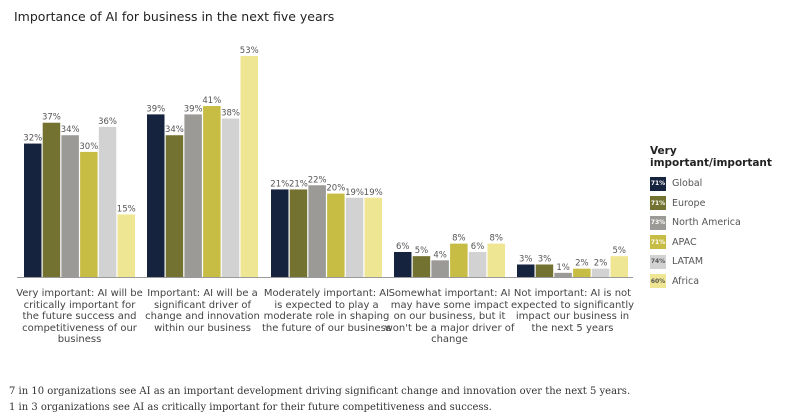 The height and width of the screenshot is (418, 800). What do you see at coordinates (373, 237) in the screenshot?
I see `bar-africa-cat3` at bounding box center [373, 237].